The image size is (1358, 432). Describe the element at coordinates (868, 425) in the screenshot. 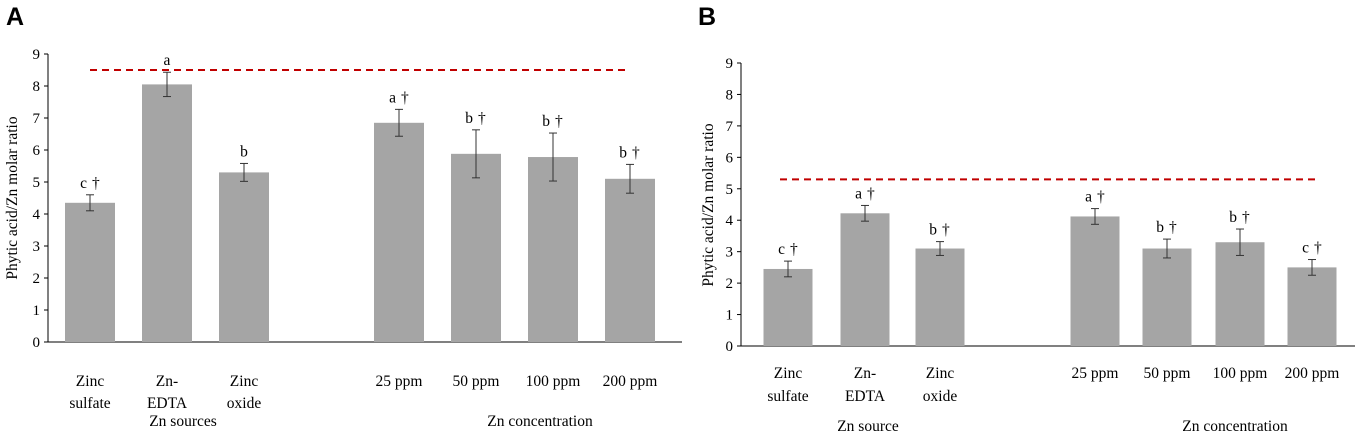

I see `group-label: Zn source` at that location.